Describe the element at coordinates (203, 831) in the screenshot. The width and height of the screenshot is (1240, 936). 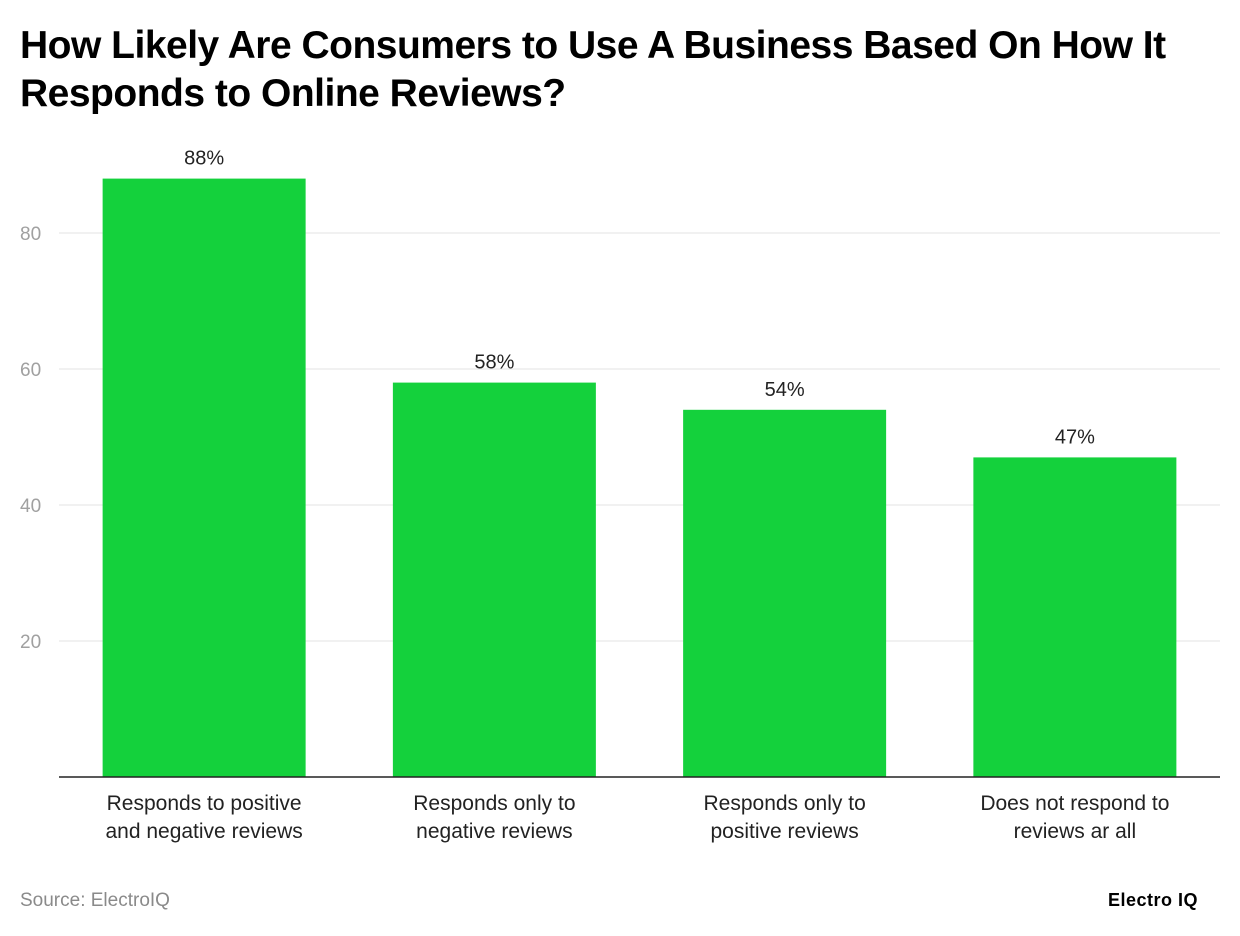
I see `x-category-label: and negative reviews` at that location.